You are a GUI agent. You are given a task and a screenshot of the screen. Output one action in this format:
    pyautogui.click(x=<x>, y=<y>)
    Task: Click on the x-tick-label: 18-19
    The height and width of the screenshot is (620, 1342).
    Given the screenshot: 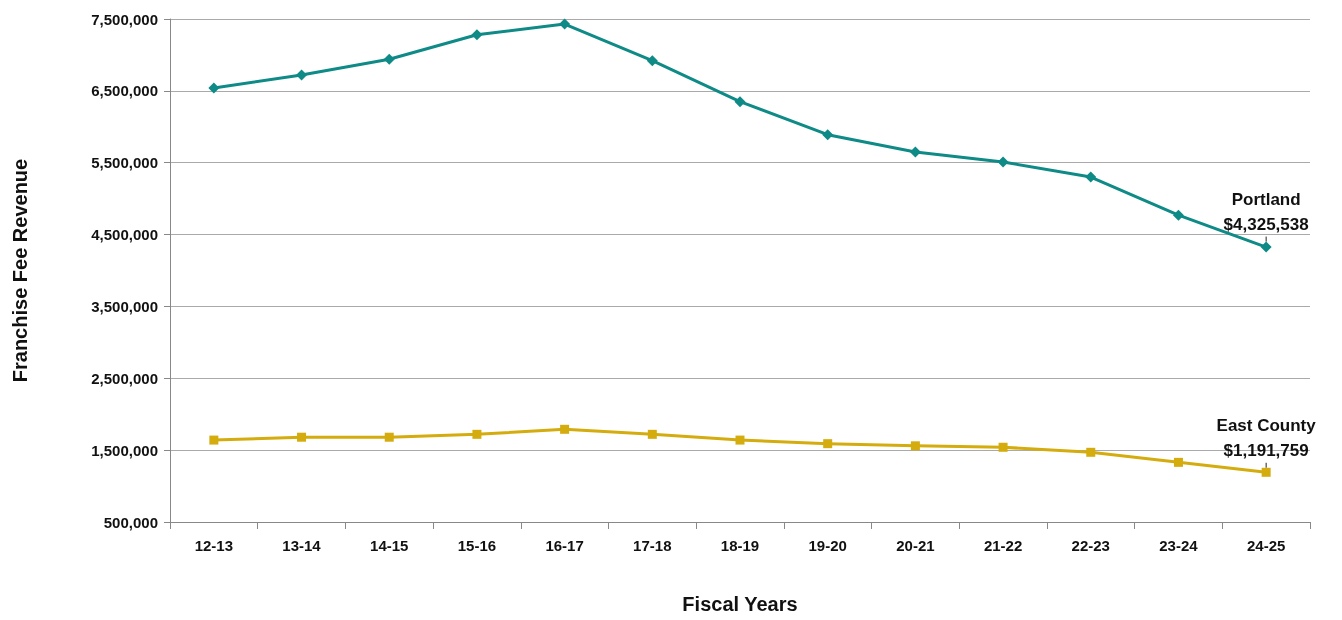 What is the action you would take?
    pyautogui.click(x=740, y=545)
    